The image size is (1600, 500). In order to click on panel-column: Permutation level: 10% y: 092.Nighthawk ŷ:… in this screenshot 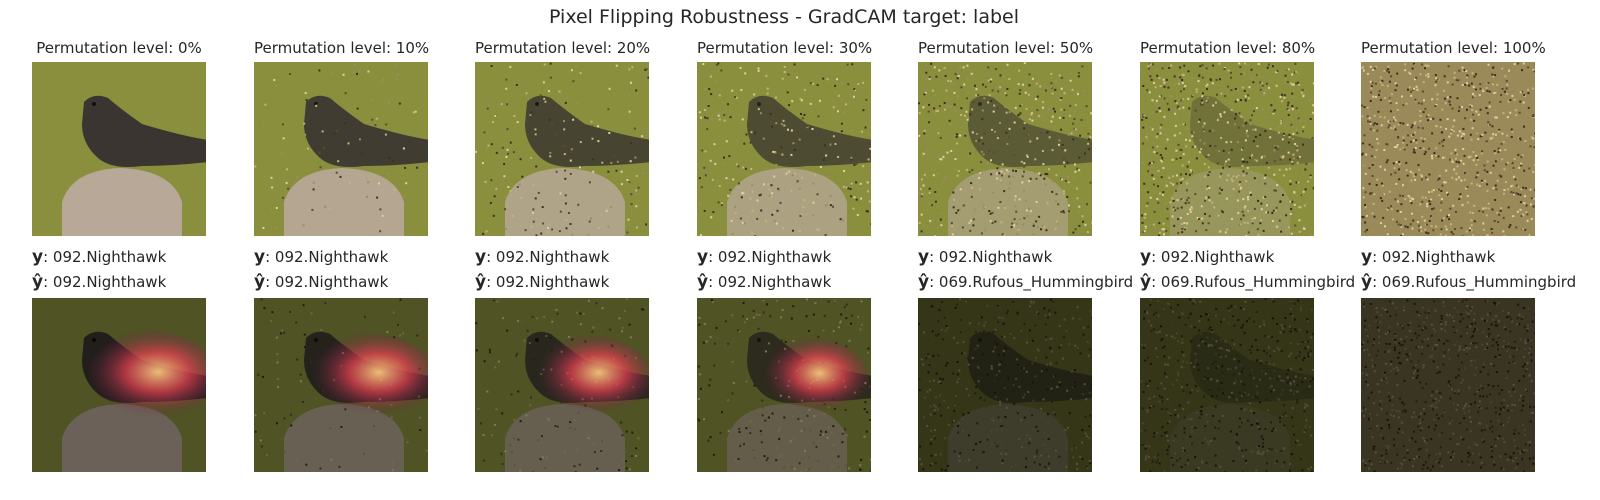, I will do `click(369, 255)`.